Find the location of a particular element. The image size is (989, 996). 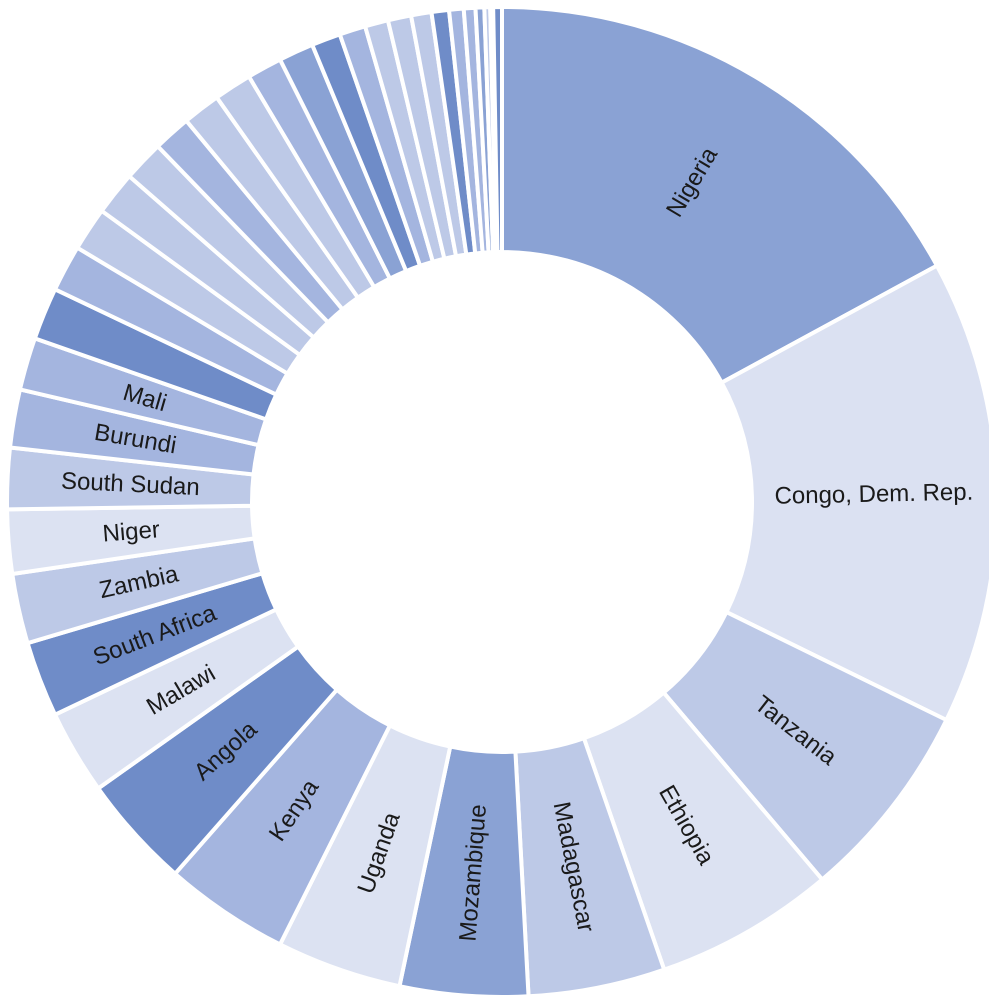

slice-congo-dem-rep is located at coordinates (853, 492).